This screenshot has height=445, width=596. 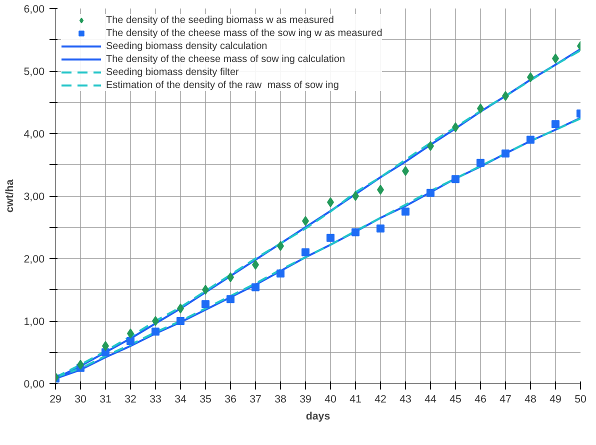 What do you see at coordinates (34, 322) in the screenshot?
I see `y-tick-label: 1,00` at bounding box center [34, 322].